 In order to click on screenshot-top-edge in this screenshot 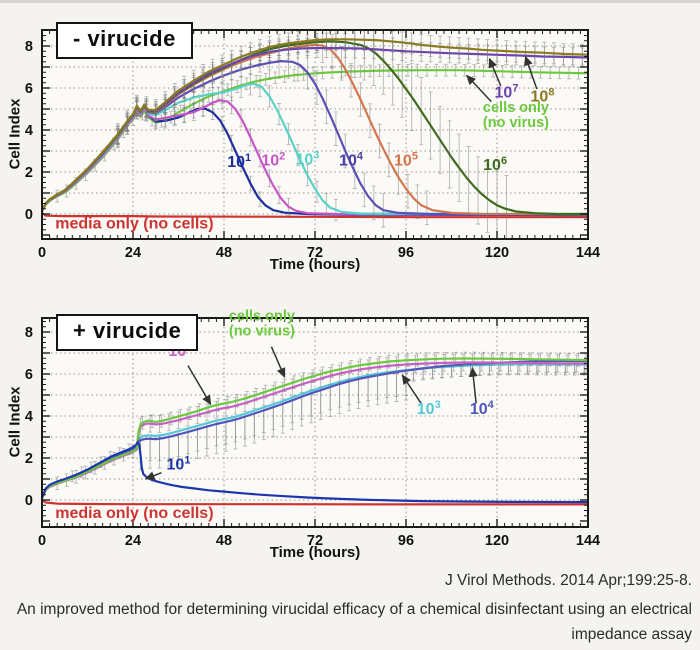, I will do `click(350, 1)`.